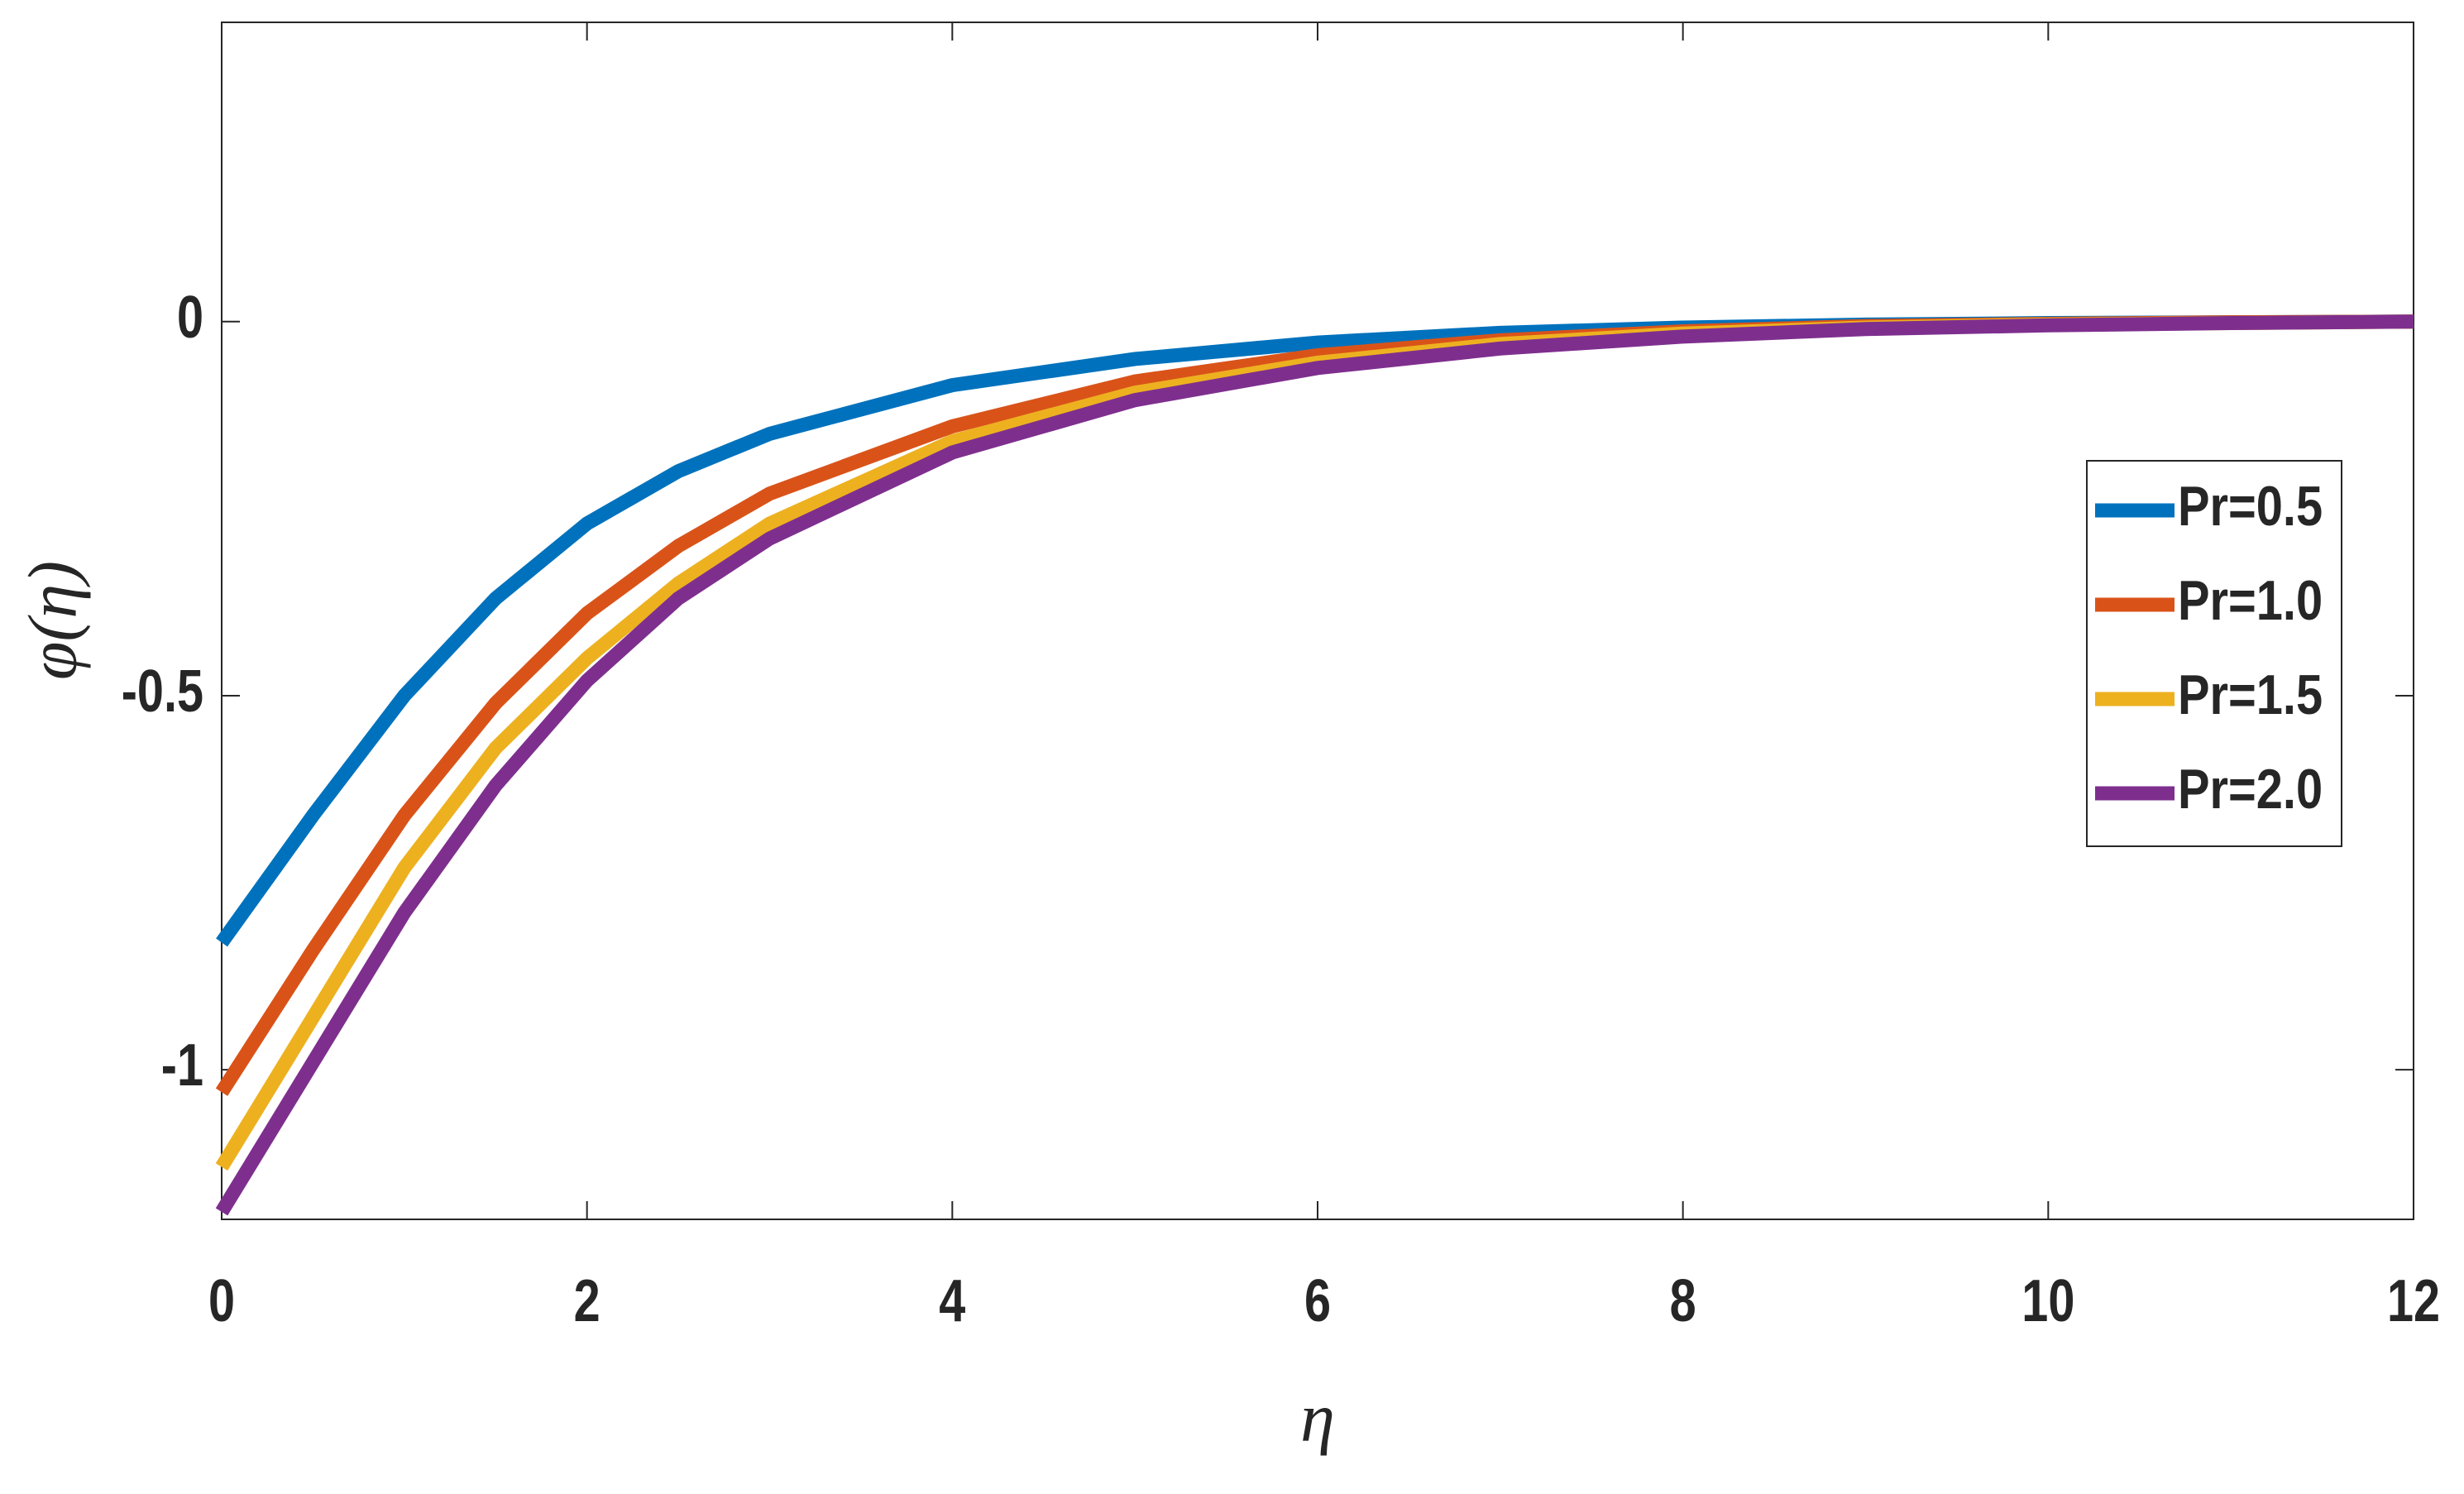  What do you see at coordinates (1317, 1300) in the screenshot?
I see `x-tick-label: 6` at bounding box center [1317, 1300].